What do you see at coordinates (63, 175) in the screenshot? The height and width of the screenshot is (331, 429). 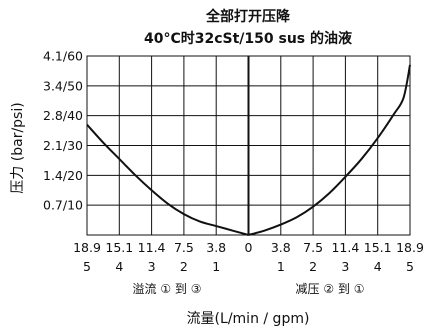 I see `y-tick-label: 1.4/20` at bounding box center [63, 175].